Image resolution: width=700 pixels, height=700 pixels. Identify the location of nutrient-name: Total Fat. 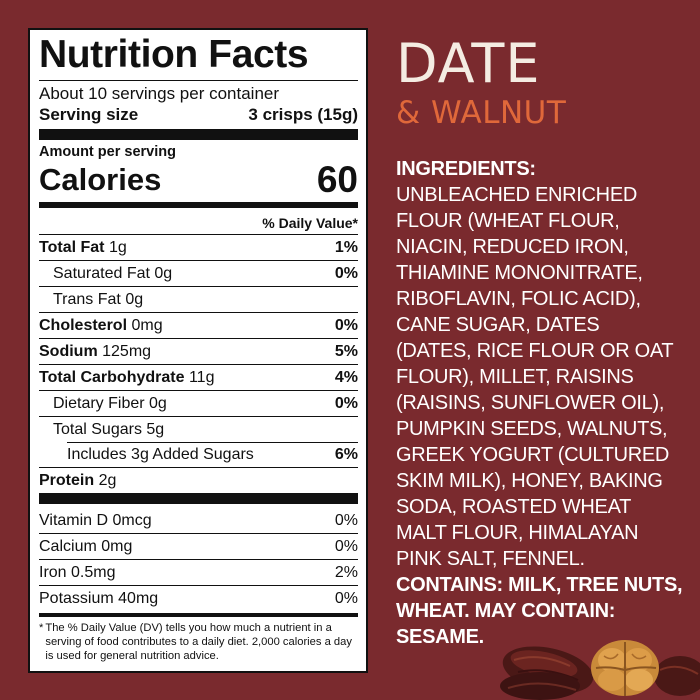
(72, 247).